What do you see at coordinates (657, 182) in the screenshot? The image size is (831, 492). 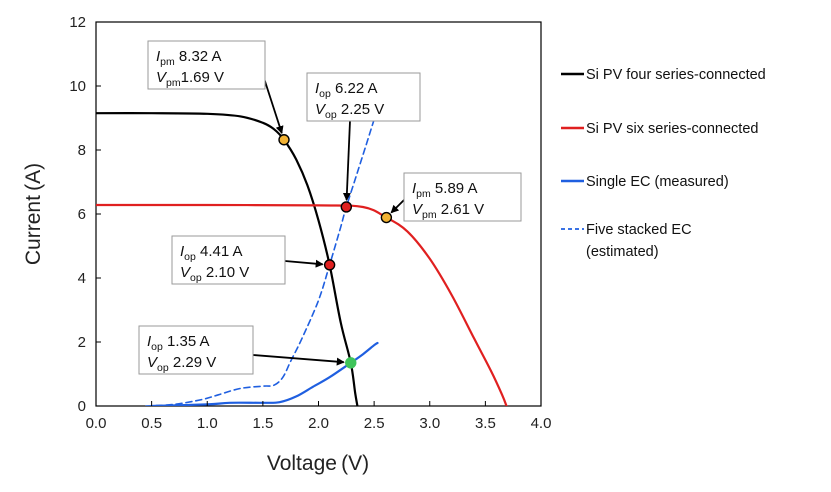 I see `legend-label: Single EC (measured)` at bounding box center [657, 182].